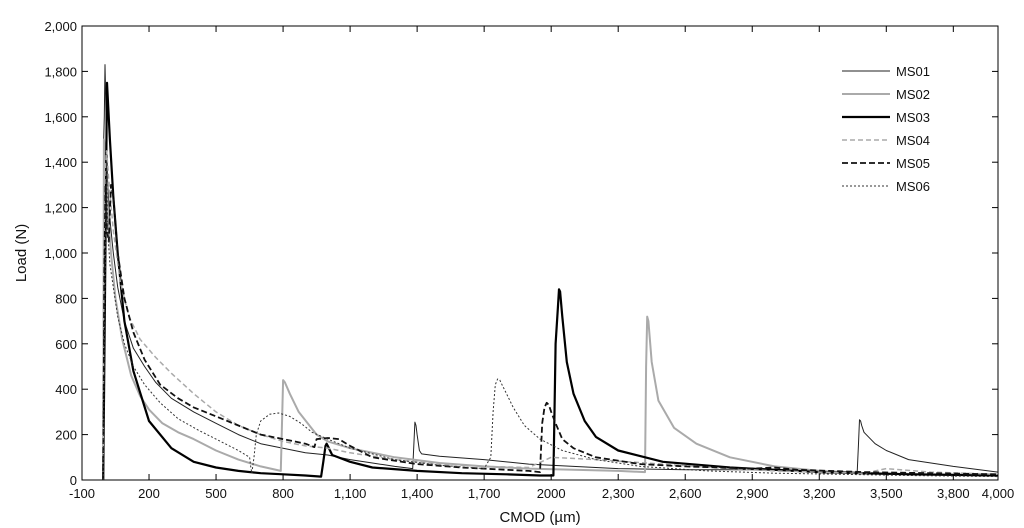 Image resolution: width=1024 pixels, height=528 pixels. Describe the element at coordinates (60, 26) in the screenshot. I see `y-tick-label: 2,000` at that location.